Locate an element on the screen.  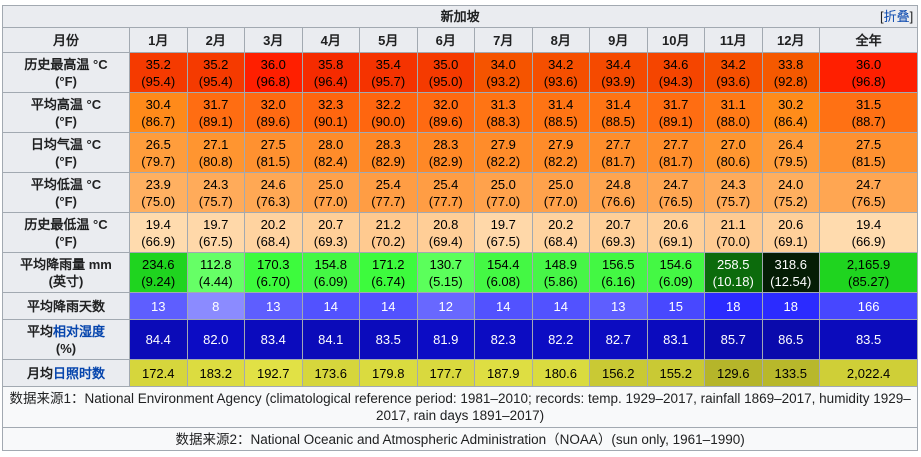
value-cell: 154.6 (6.09) is located at coordinates (675, 272).